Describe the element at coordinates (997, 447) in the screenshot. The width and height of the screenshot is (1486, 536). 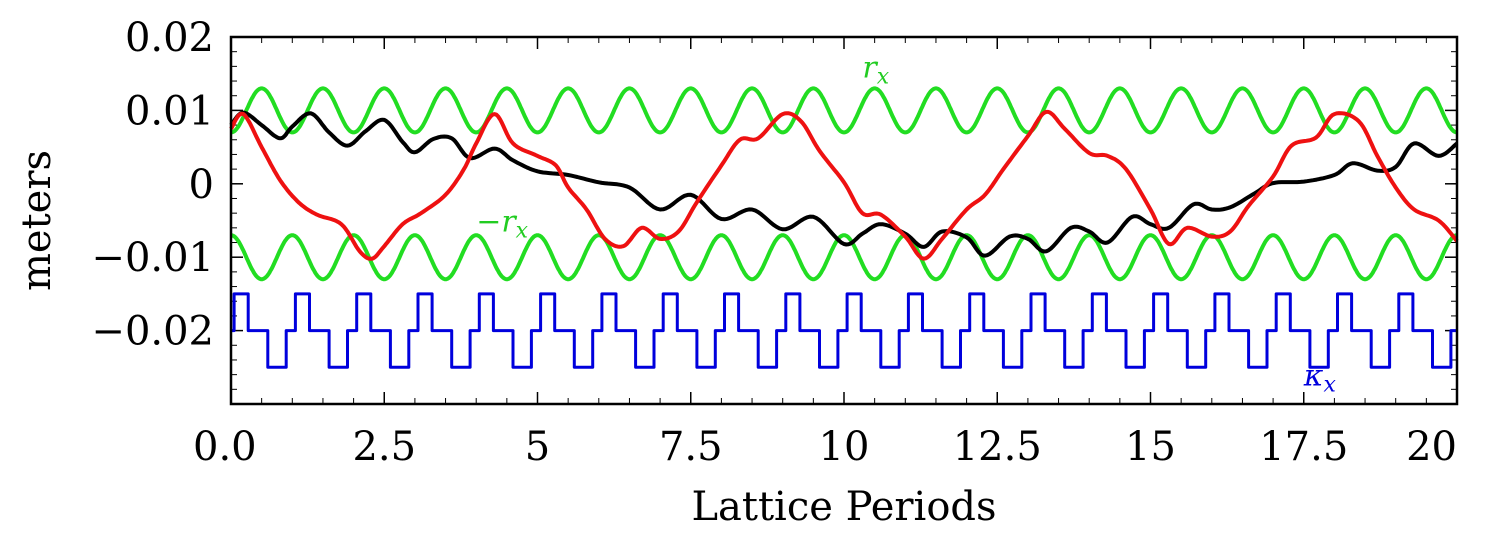
I see `x-tick-label: 12.5` at that location.